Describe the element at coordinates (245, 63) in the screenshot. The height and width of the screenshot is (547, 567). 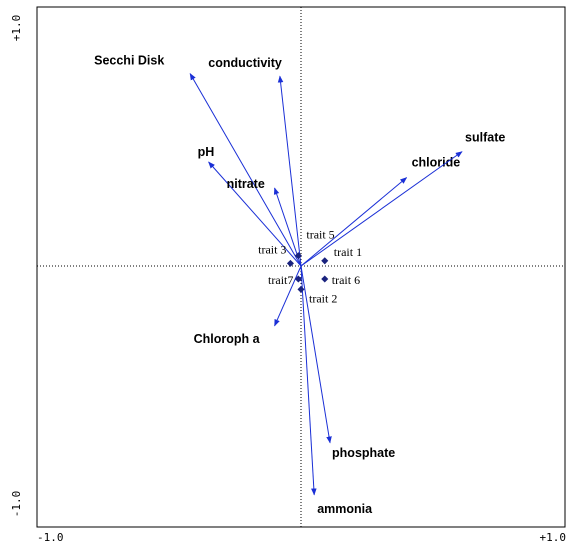
I see `label-conductivity: conductivity` at that location.